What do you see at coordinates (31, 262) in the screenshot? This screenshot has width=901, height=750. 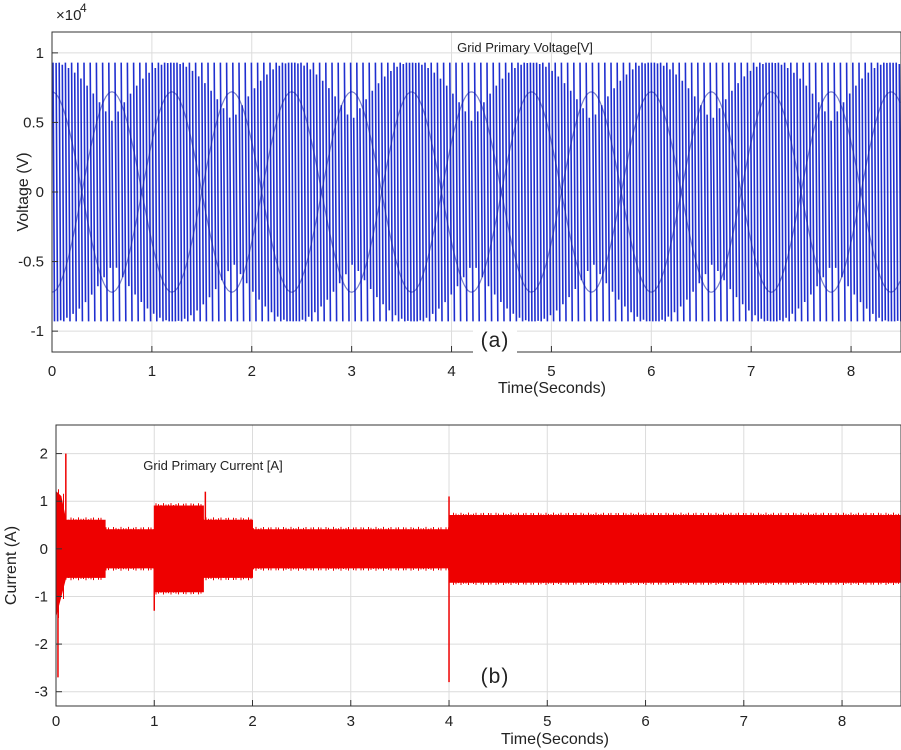 I see `y-tick-label: -0.5` at bounding box center [31, 262].